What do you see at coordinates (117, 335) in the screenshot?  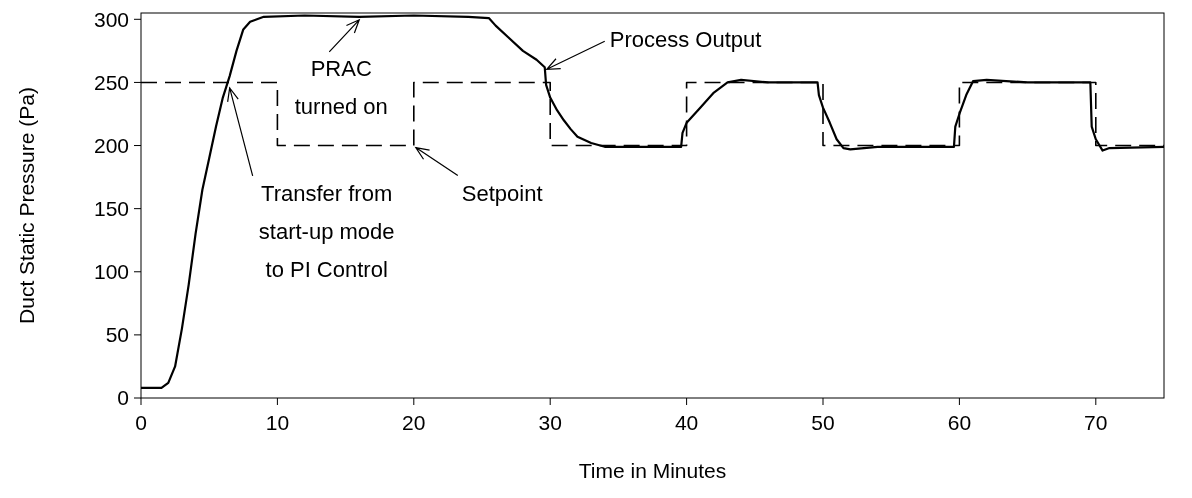 I see `y-tick-label: 50` at bounding box center [117, 335].